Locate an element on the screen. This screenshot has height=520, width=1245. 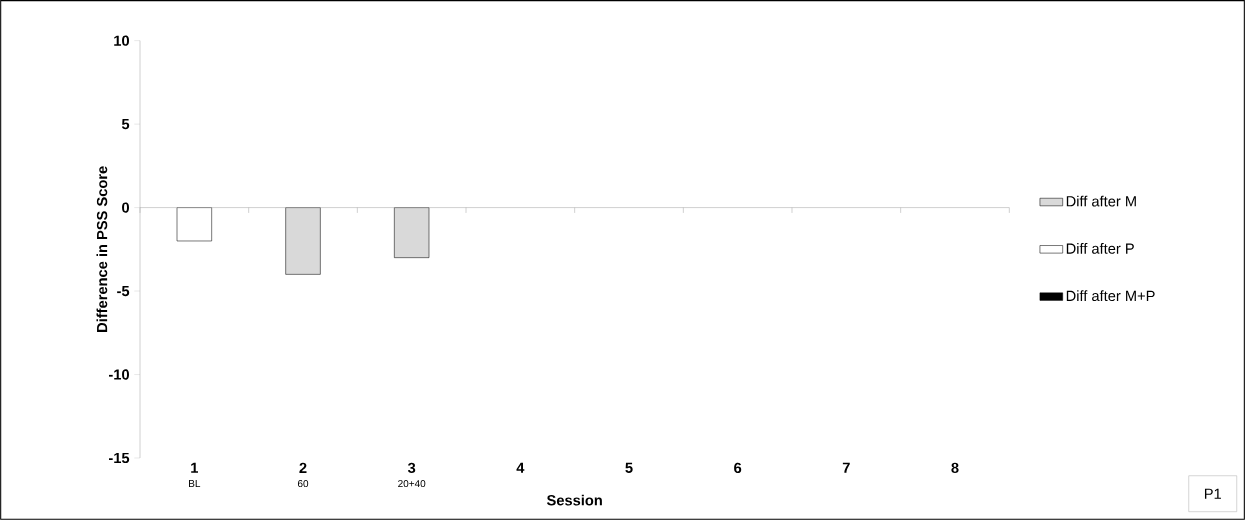
legend-label: Diff after P is located at coordinates (1100, 248).